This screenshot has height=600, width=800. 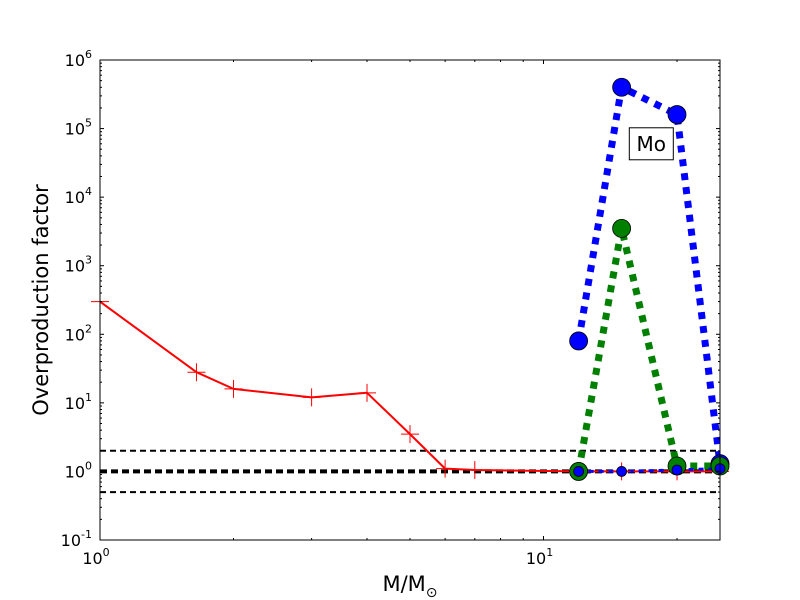 I want to click on x-axis-label-text: M/M, so click(x=403, y=584).